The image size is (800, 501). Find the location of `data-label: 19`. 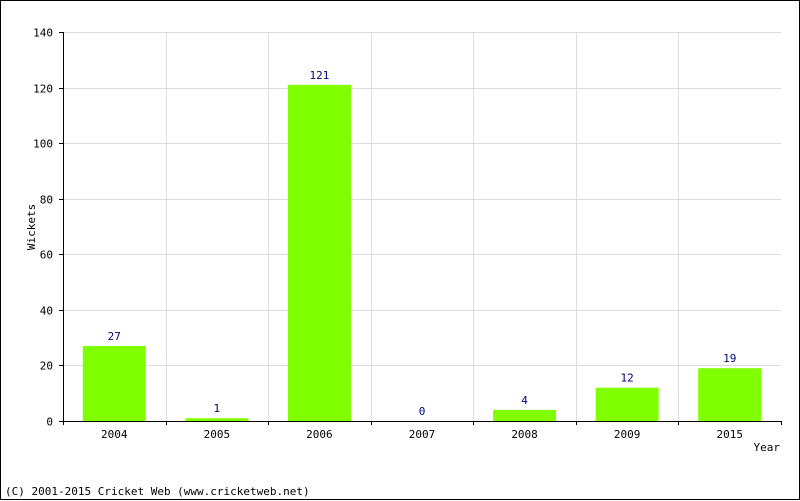

data-label: 19 is located at coordinates (729, 358).